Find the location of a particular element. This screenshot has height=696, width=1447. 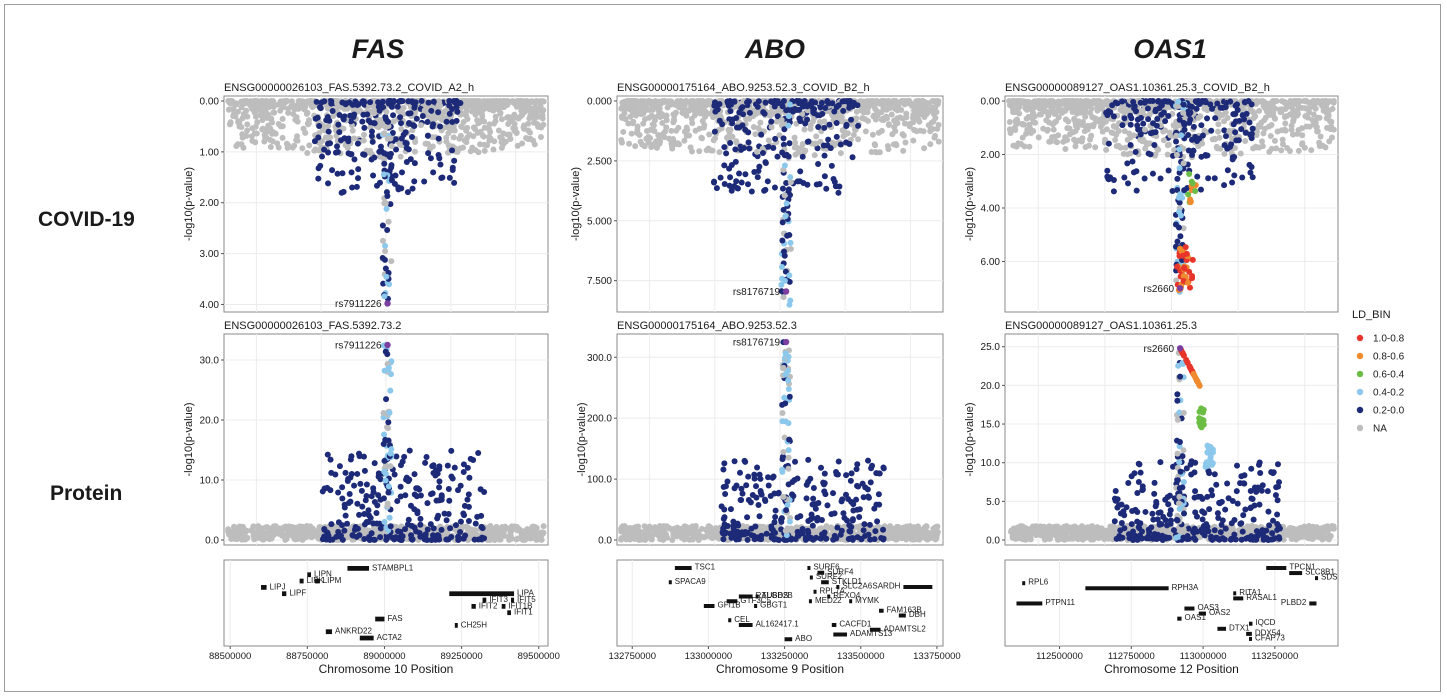

y-tick-label: 5.000 is located at coordinates (599, 221).